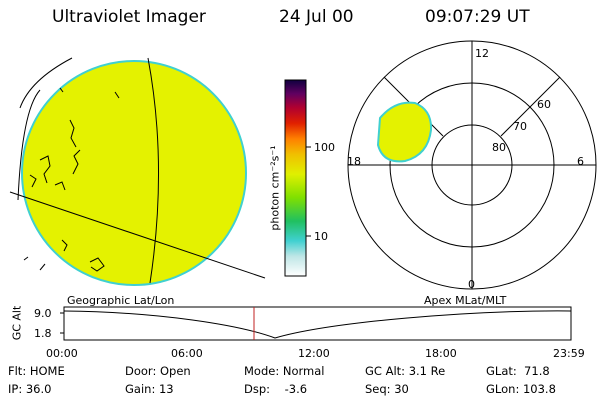 The width and height of the screenshot is (600, 400). Describe the element at coordinates (284, 371) in the screenshot. I see `status-mode: Mode: Normal` at that location.